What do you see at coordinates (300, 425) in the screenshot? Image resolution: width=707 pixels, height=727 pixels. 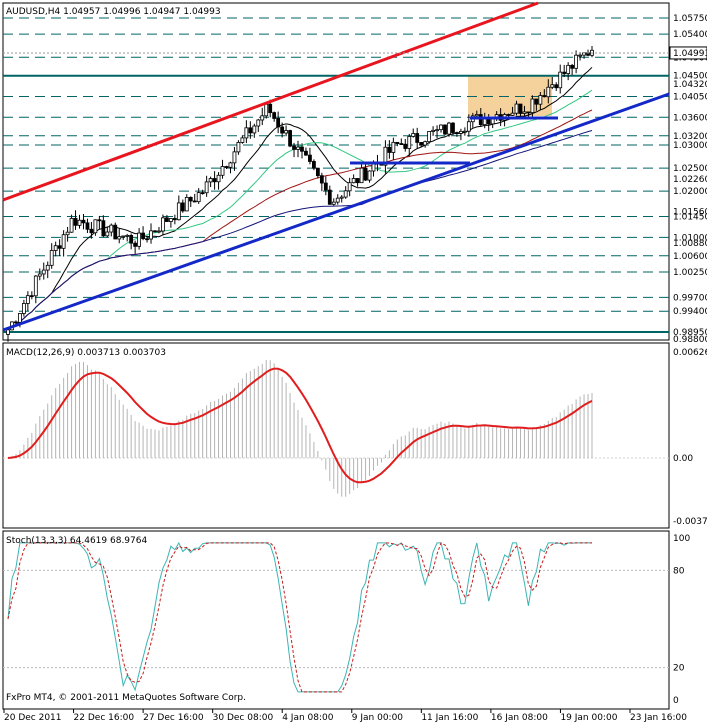 I see `macd-signal-line` at bounding box center [300, 425].